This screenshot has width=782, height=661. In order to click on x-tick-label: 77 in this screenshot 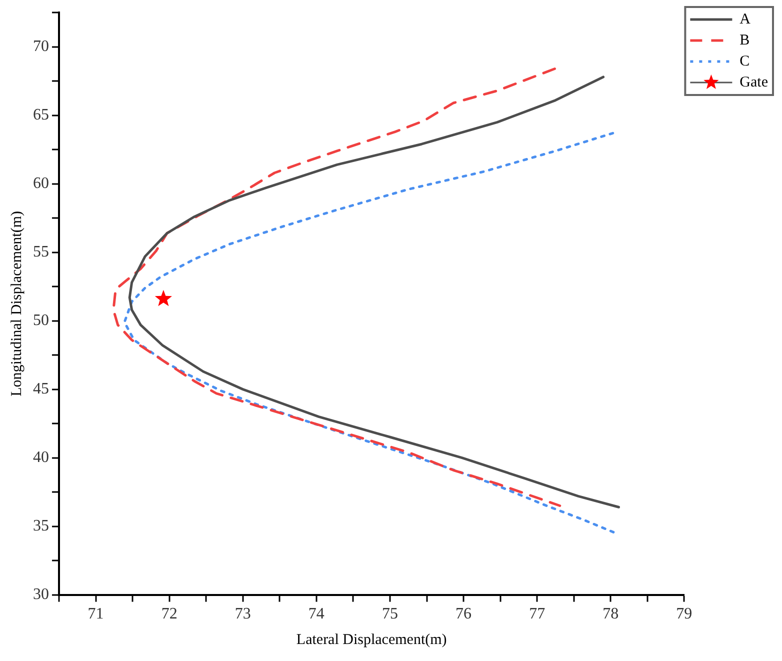, I will do `click(537, 614)`.